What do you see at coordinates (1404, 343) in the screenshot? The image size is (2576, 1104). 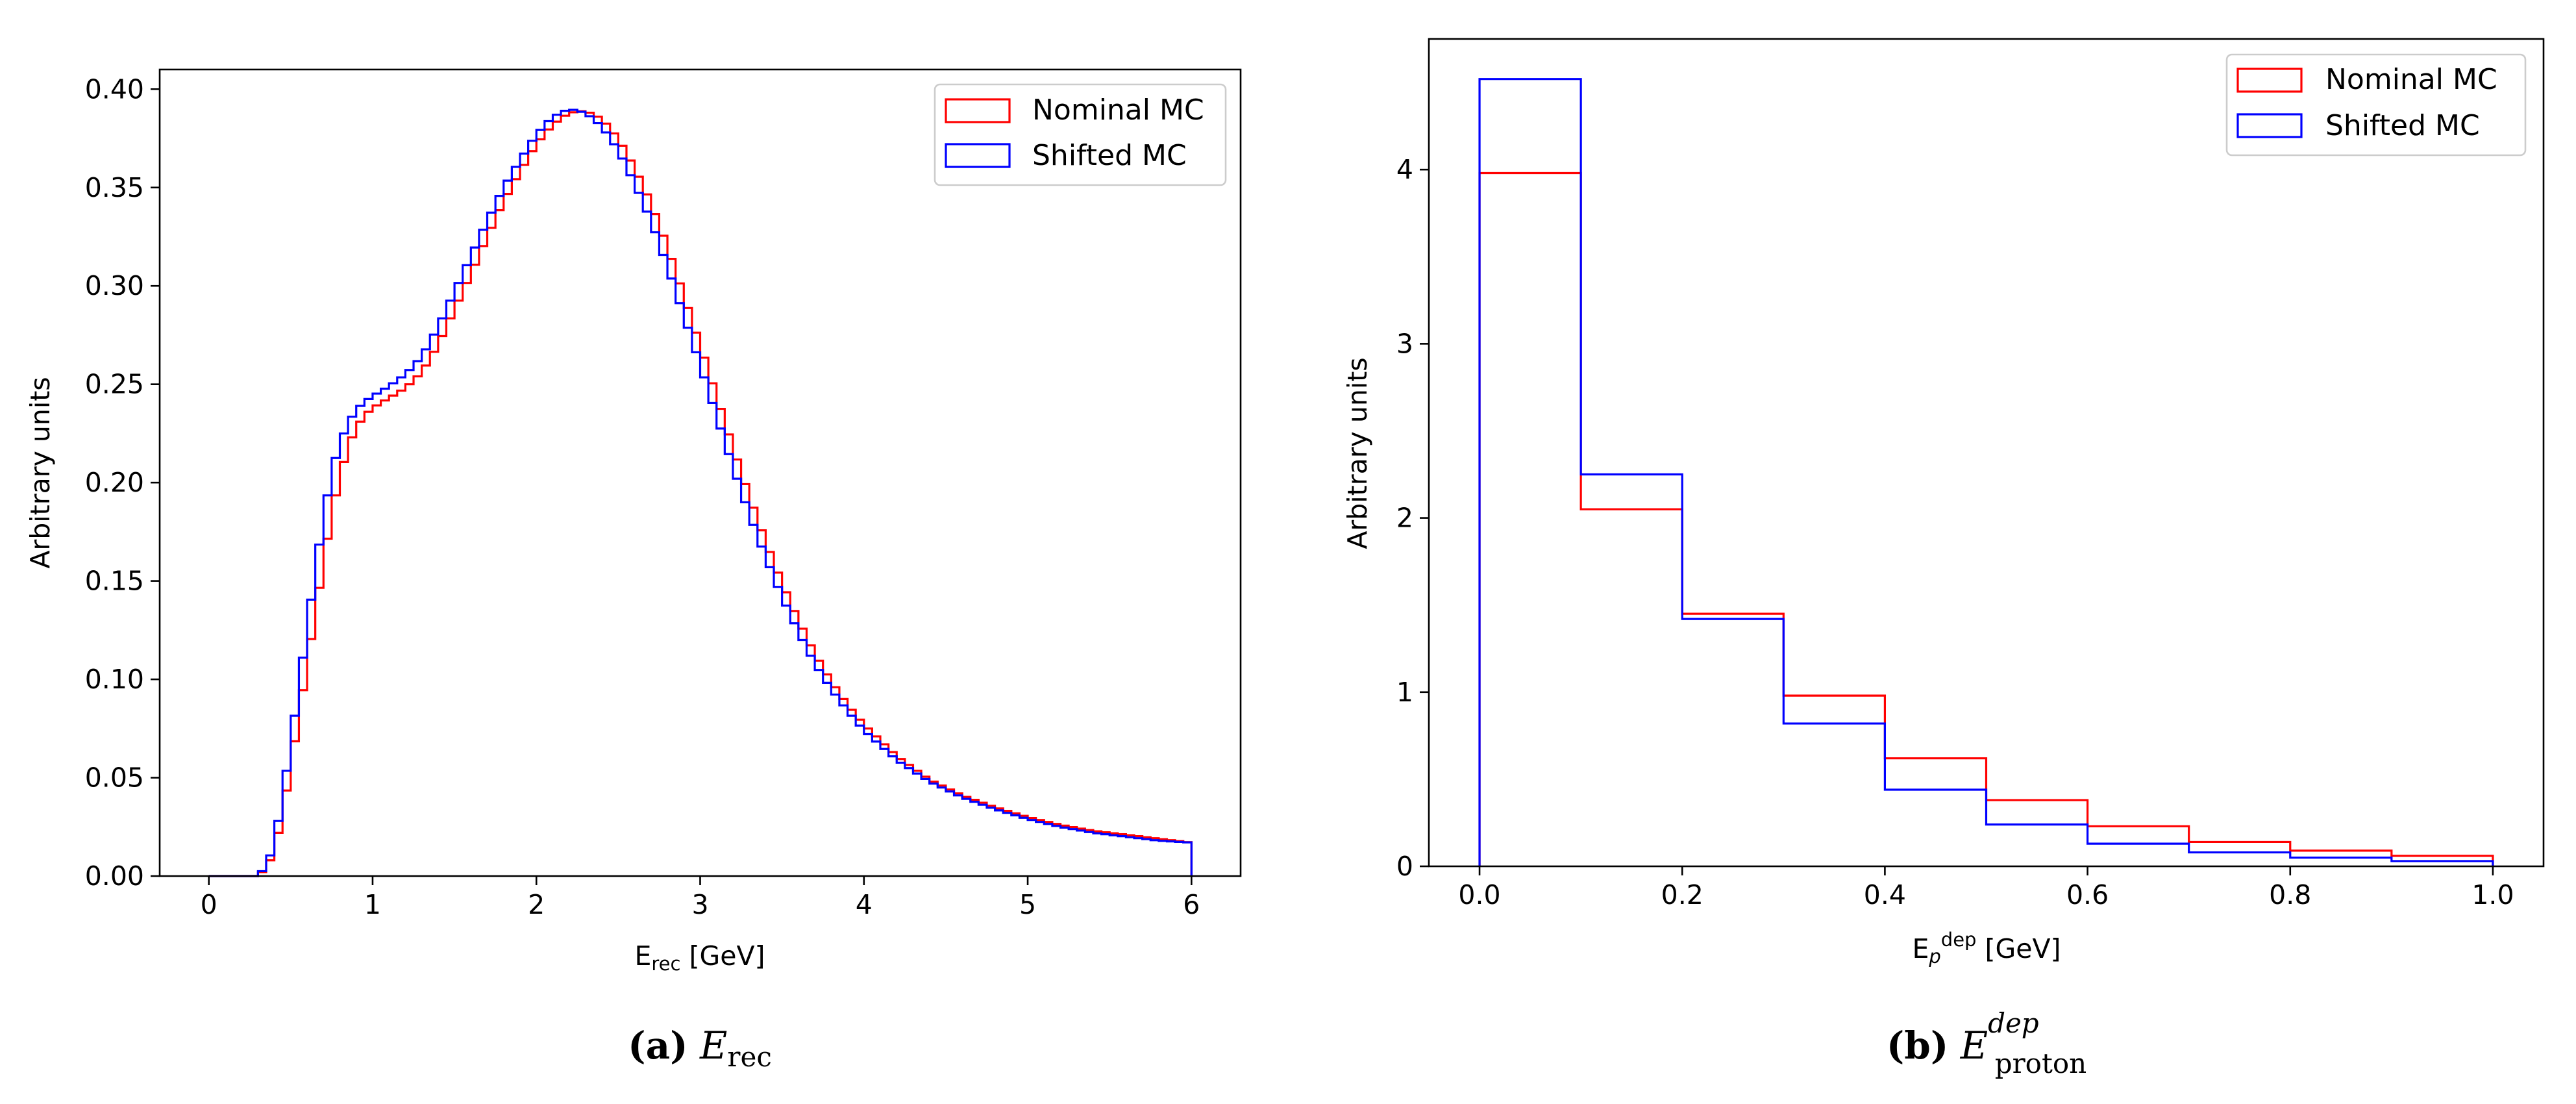 I see `panel-b-y-tick-label: 3` at bounding box center [1404, 343].